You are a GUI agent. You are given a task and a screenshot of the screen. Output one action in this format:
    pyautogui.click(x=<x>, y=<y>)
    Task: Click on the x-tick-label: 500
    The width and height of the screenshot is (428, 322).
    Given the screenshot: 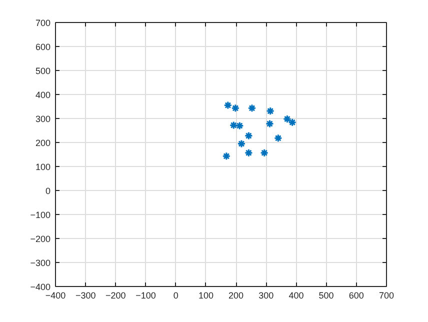 What is the action you would take?
    pyautogui.click(x=326, y=295)
    